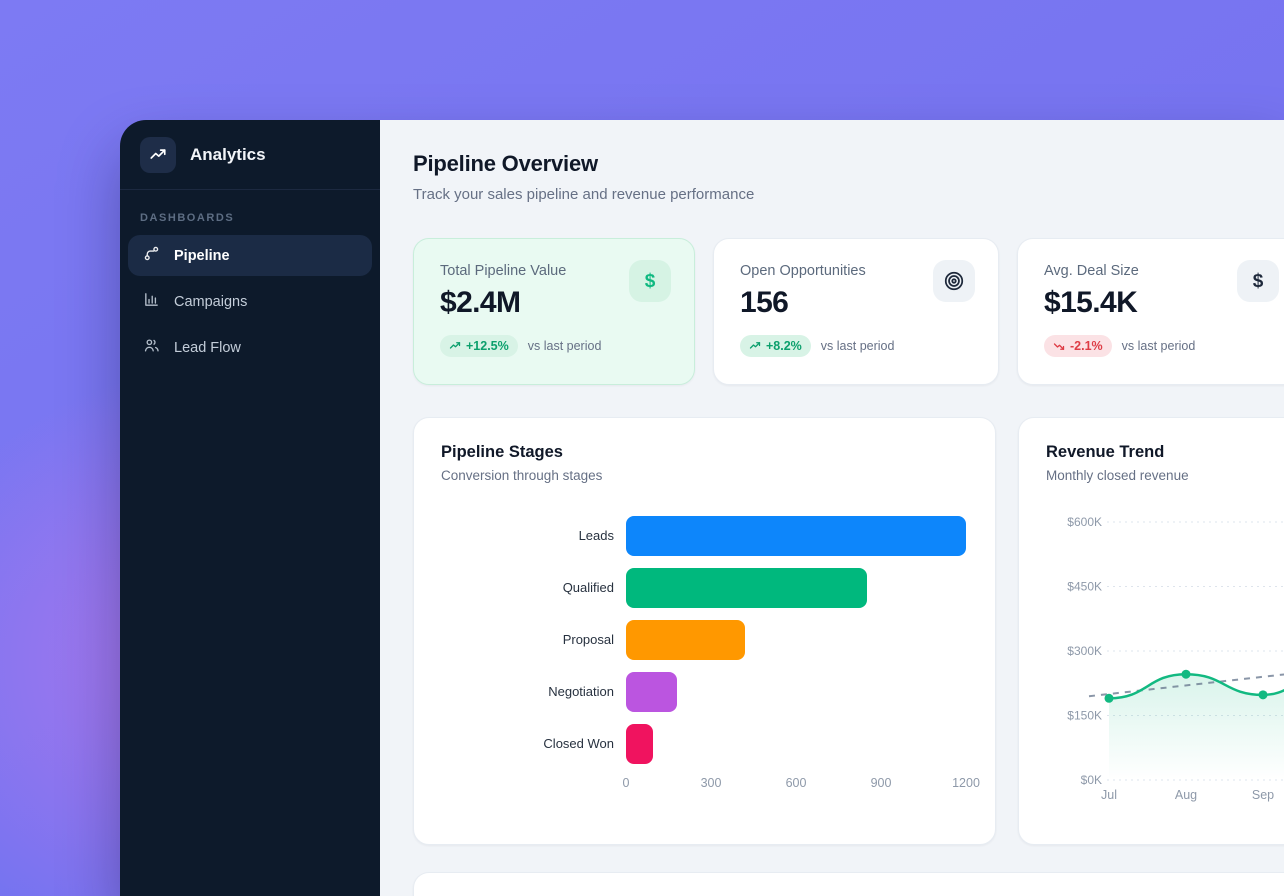 The width and height of the screenshot is (1284, 896). What do you see at coordinates (1084, 651) in the screenshot?
I see `y-axis-tick: $300K` at bounding box center [1084, 651].